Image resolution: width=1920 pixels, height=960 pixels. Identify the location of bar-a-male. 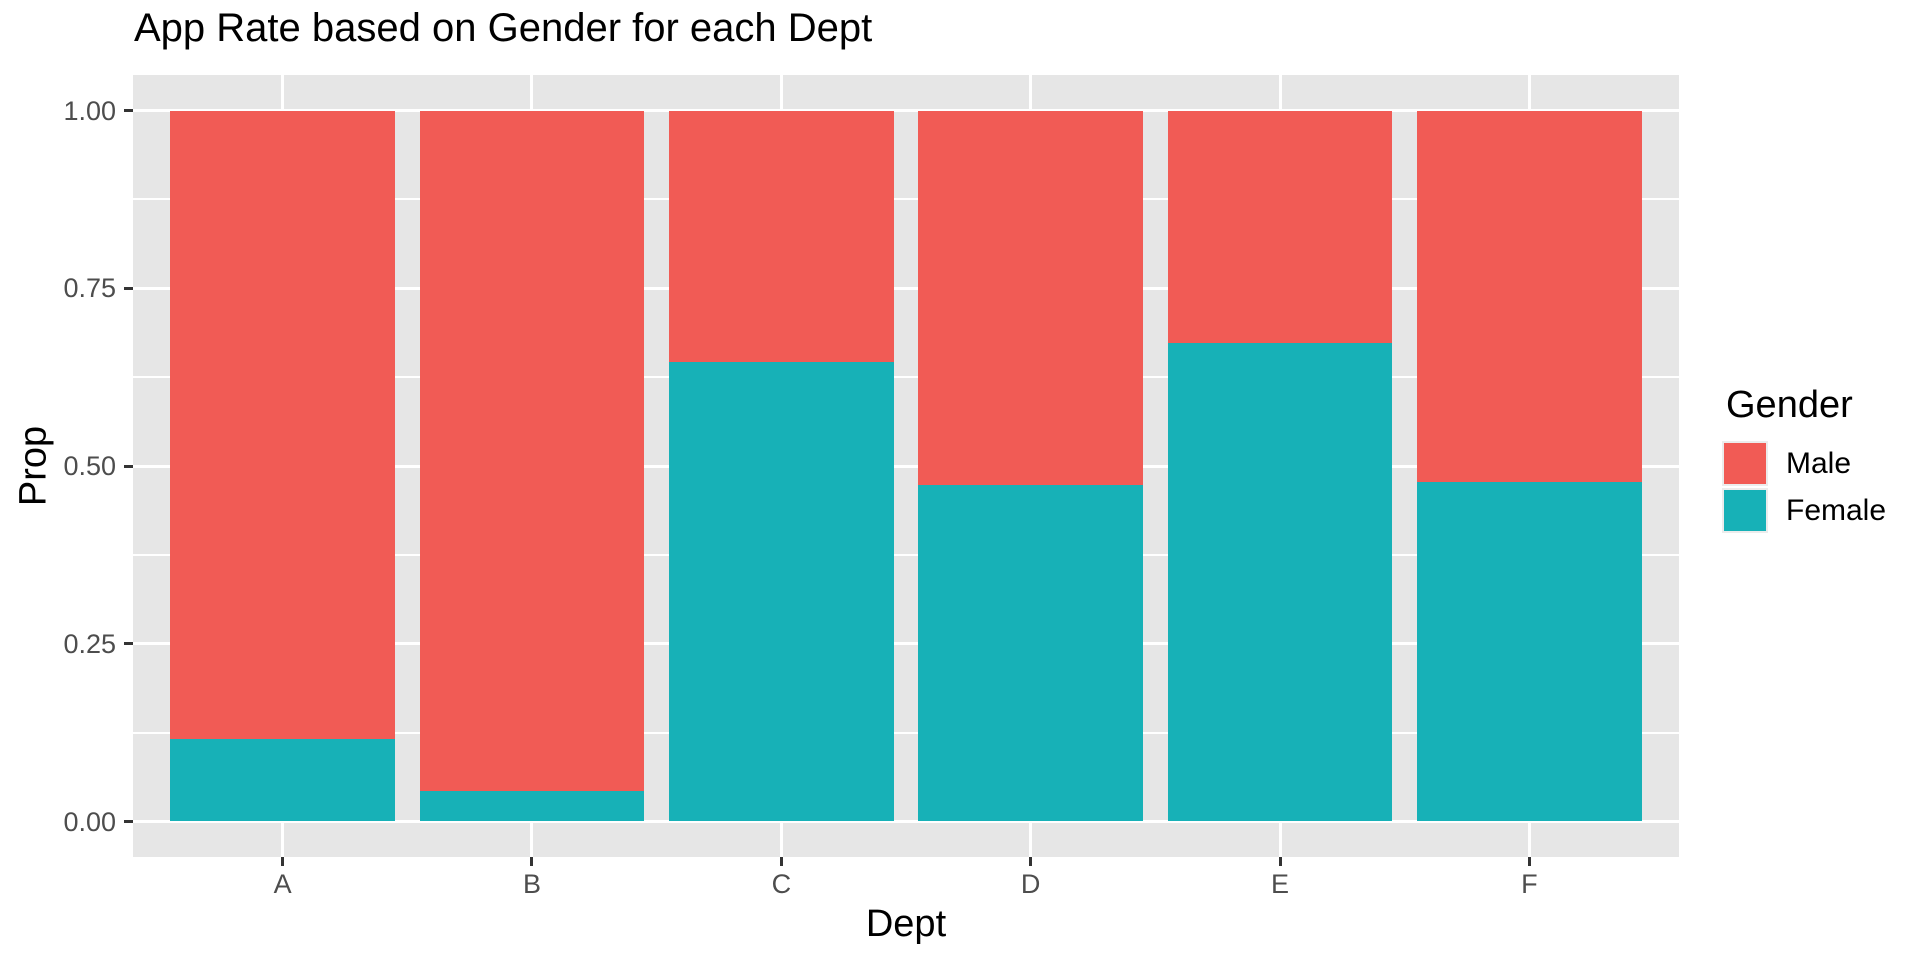
(282, 425).